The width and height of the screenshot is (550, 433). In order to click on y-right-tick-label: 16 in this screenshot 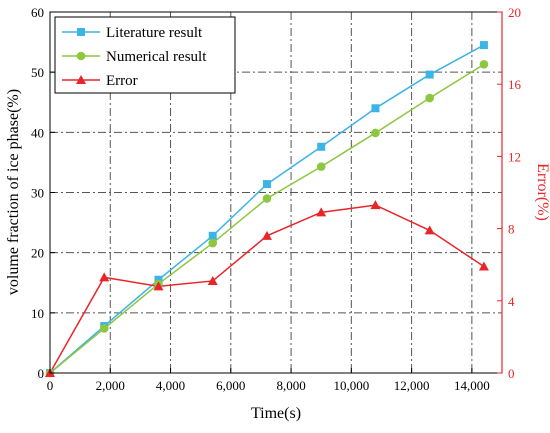, I will do `click(515, 84)`.